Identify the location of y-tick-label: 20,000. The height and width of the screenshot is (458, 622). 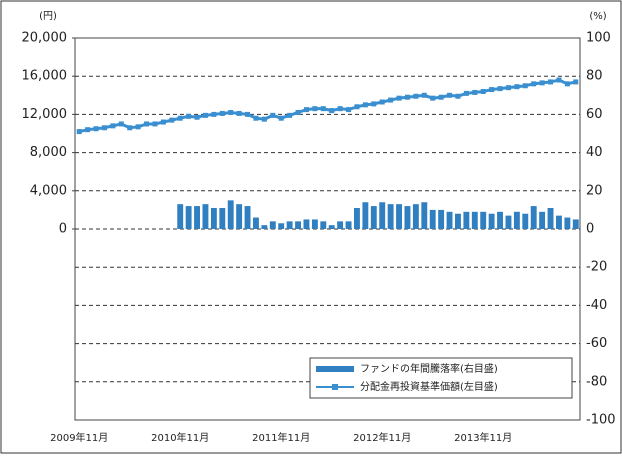
(45, 38).